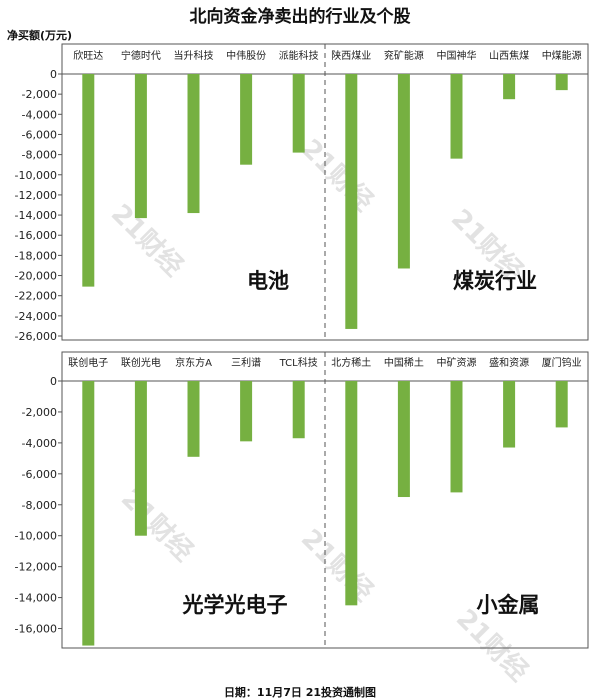 This screenshot has width=600, height=700. What do you see at coordinates (561, 404) in the screenshot?
I see `bar-厦门钨业` at bounding box center [561, 404].